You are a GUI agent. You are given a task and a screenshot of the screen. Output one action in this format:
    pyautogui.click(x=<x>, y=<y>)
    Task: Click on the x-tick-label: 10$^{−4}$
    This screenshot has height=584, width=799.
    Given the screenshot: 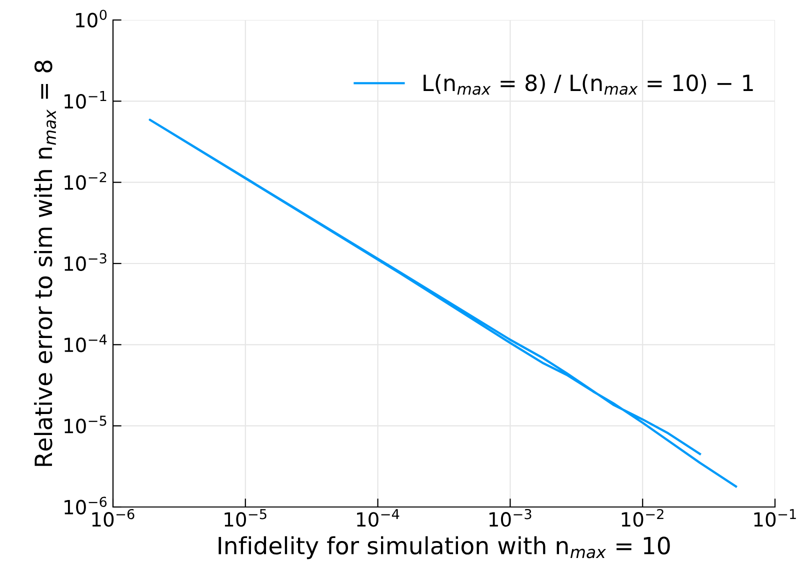 What is the action you would take?
    pyautogui.click(x=378, y=518)
    